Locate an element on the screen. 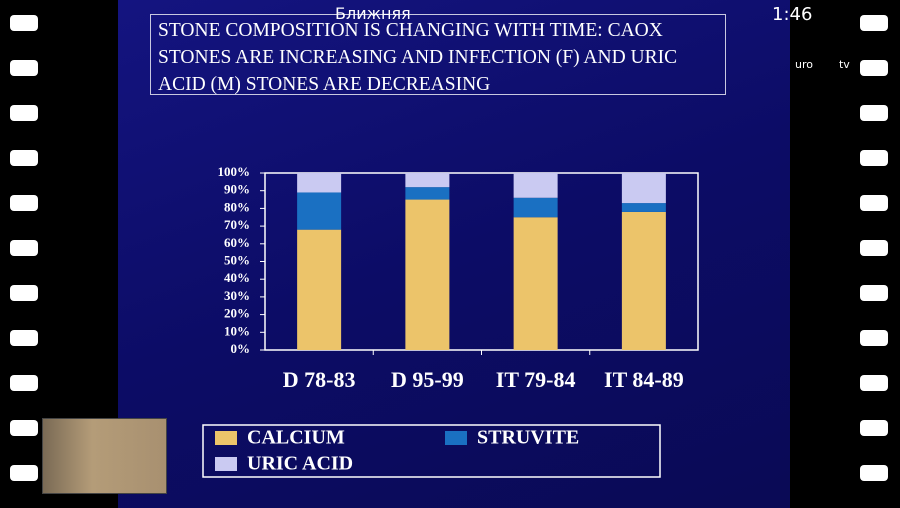  x-tick-label: D 78-83 is located at coordinates (319, 379).